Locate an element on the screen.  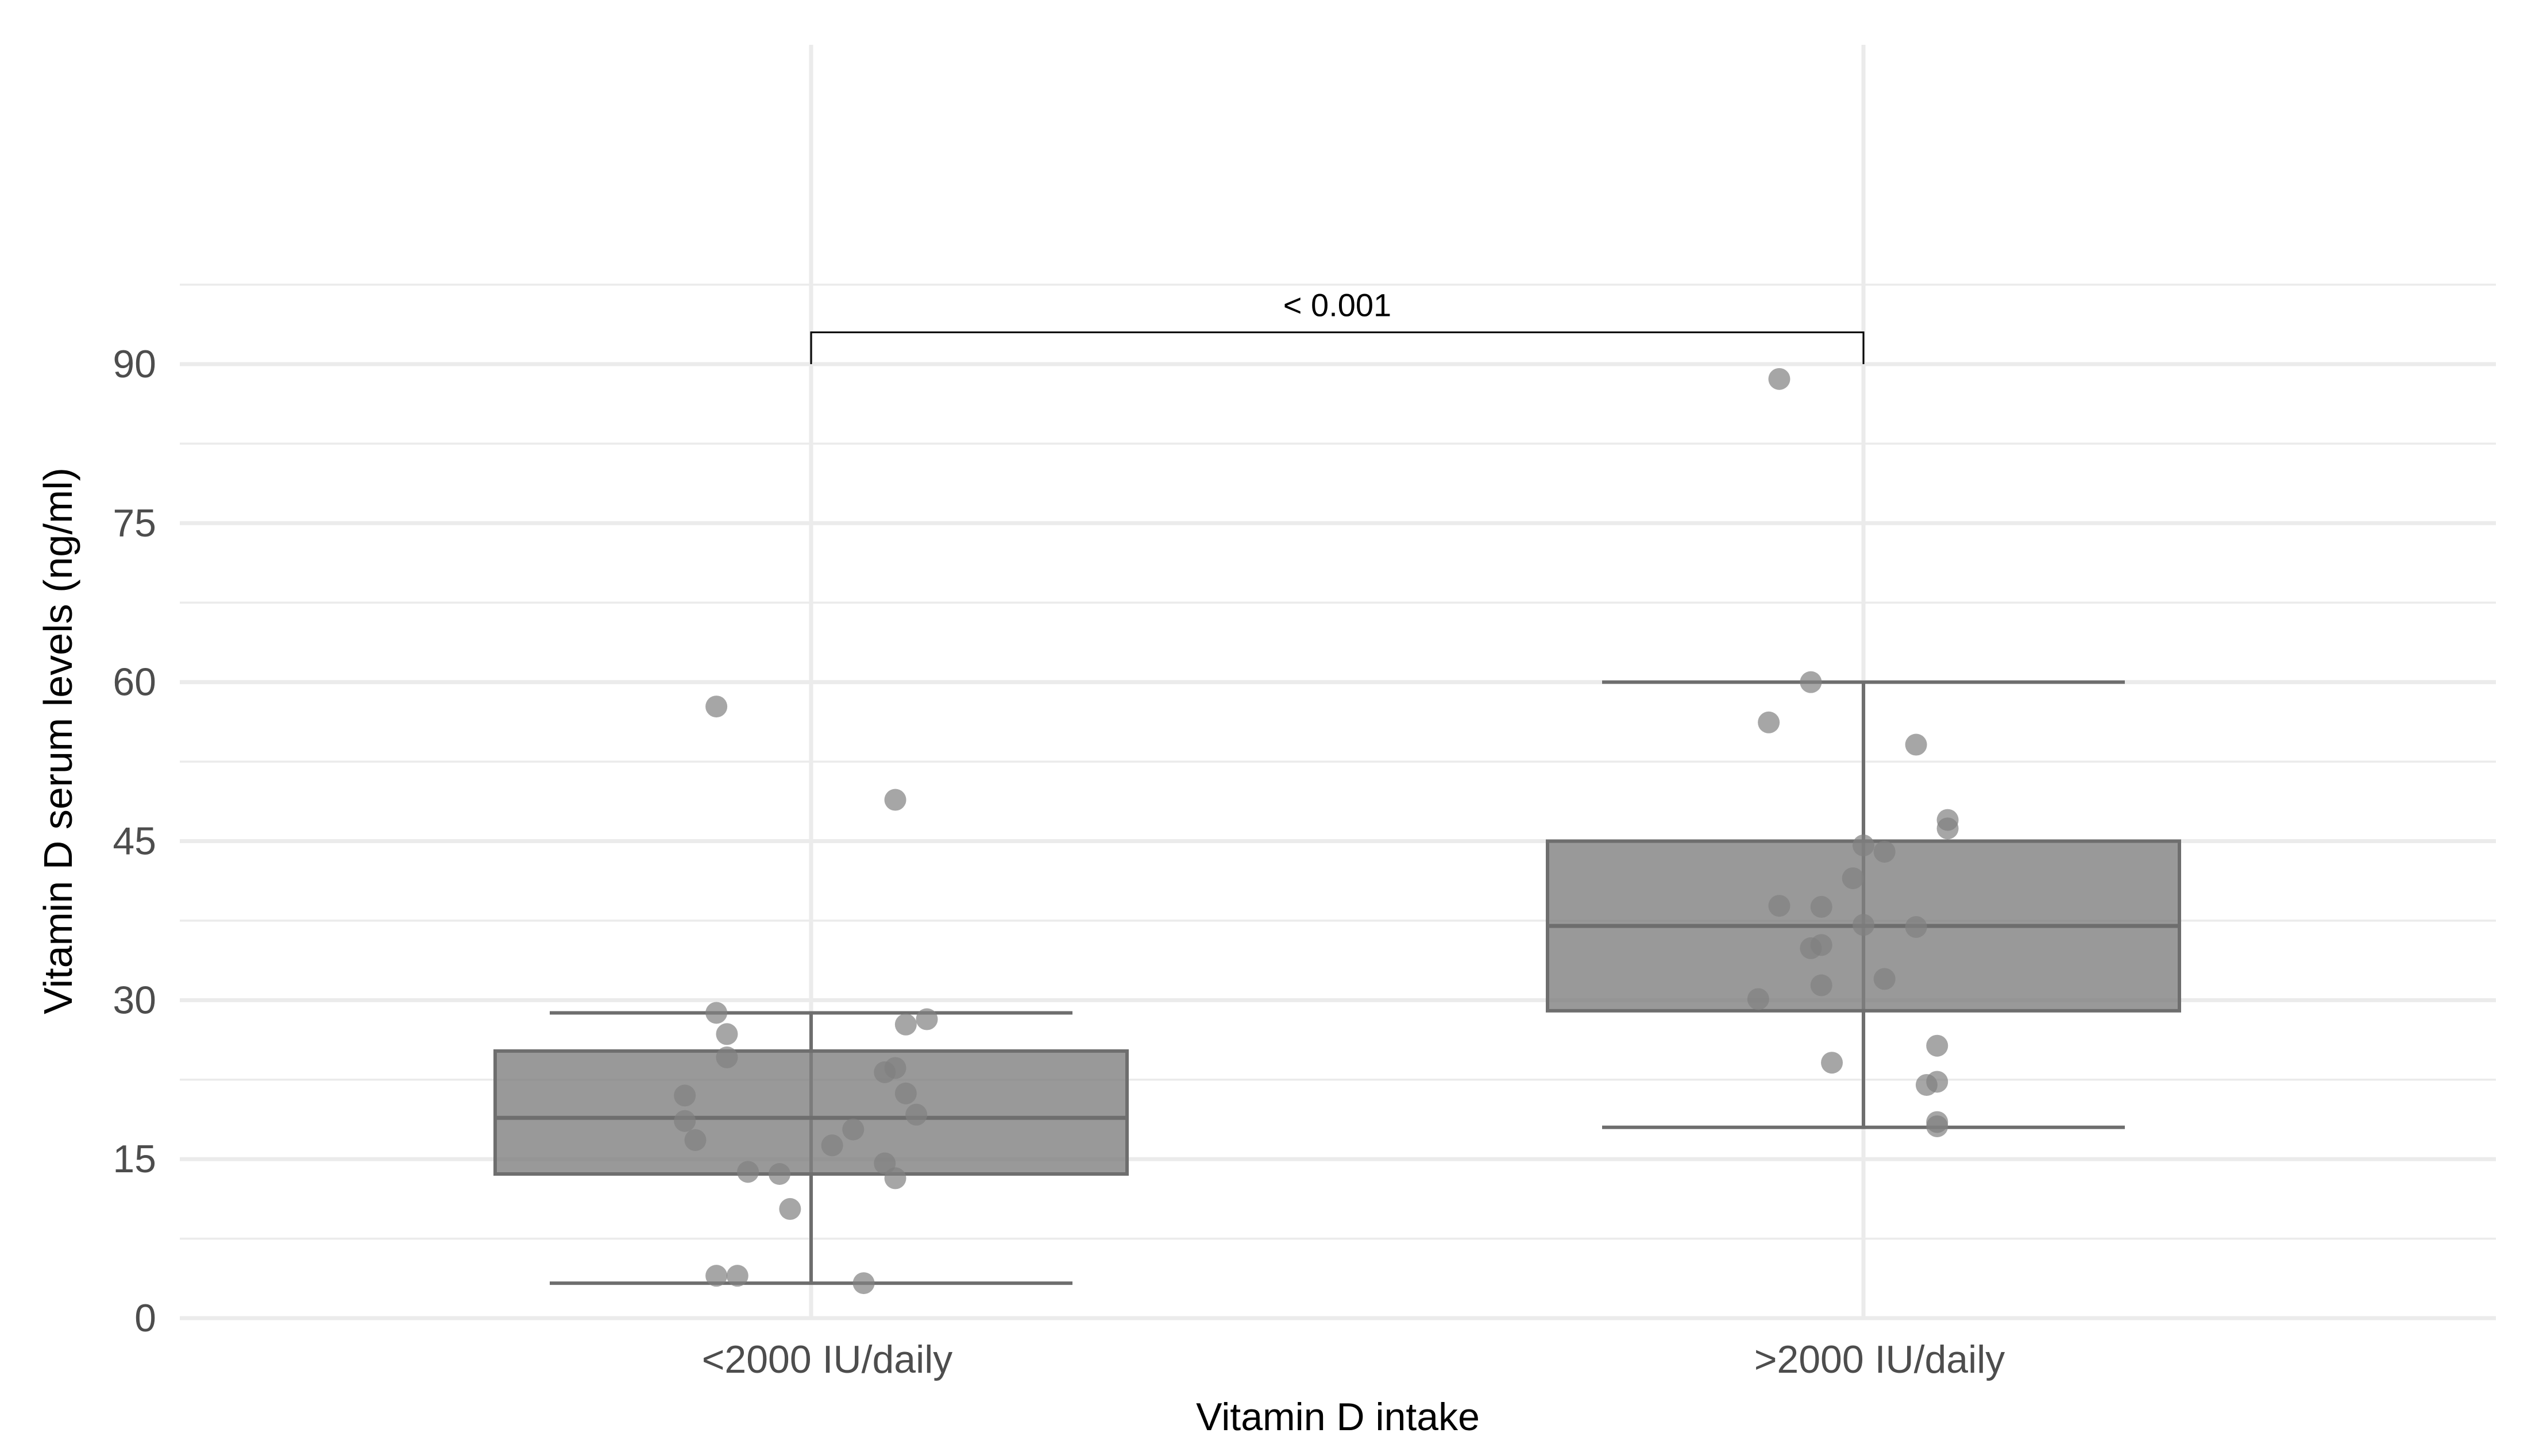
box-iqr is located at coordinates (811, 1112).